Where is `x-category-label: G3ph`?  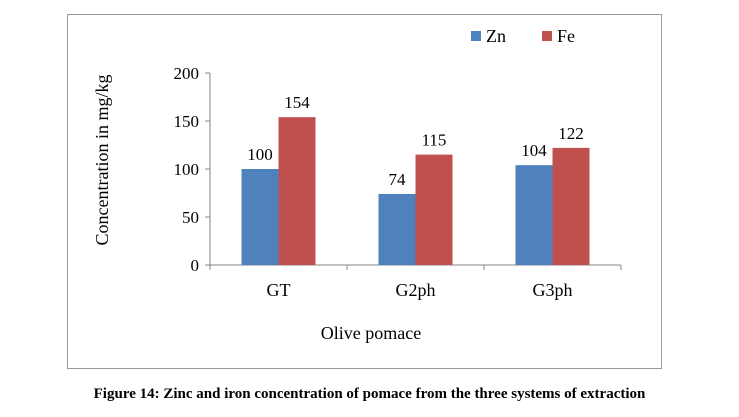 x-category-label: G3ph is located at coordinates (553, 290).